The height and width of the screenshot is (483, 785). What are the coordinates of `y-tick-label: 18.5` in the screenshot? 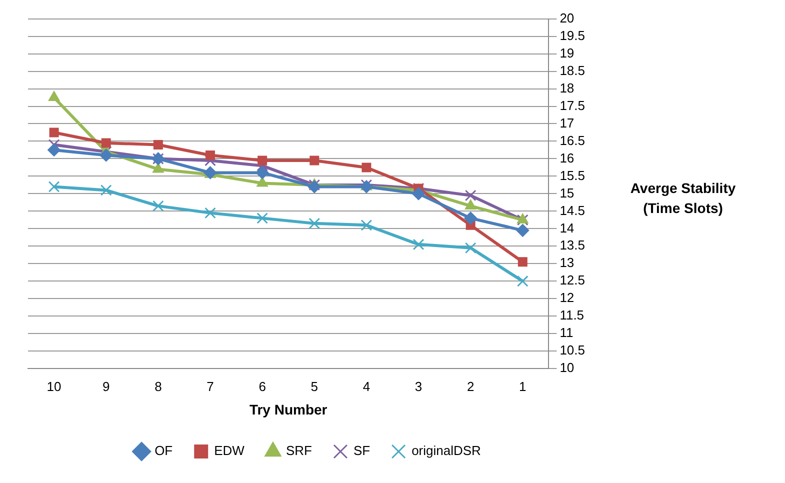 It's located at (573, 70).